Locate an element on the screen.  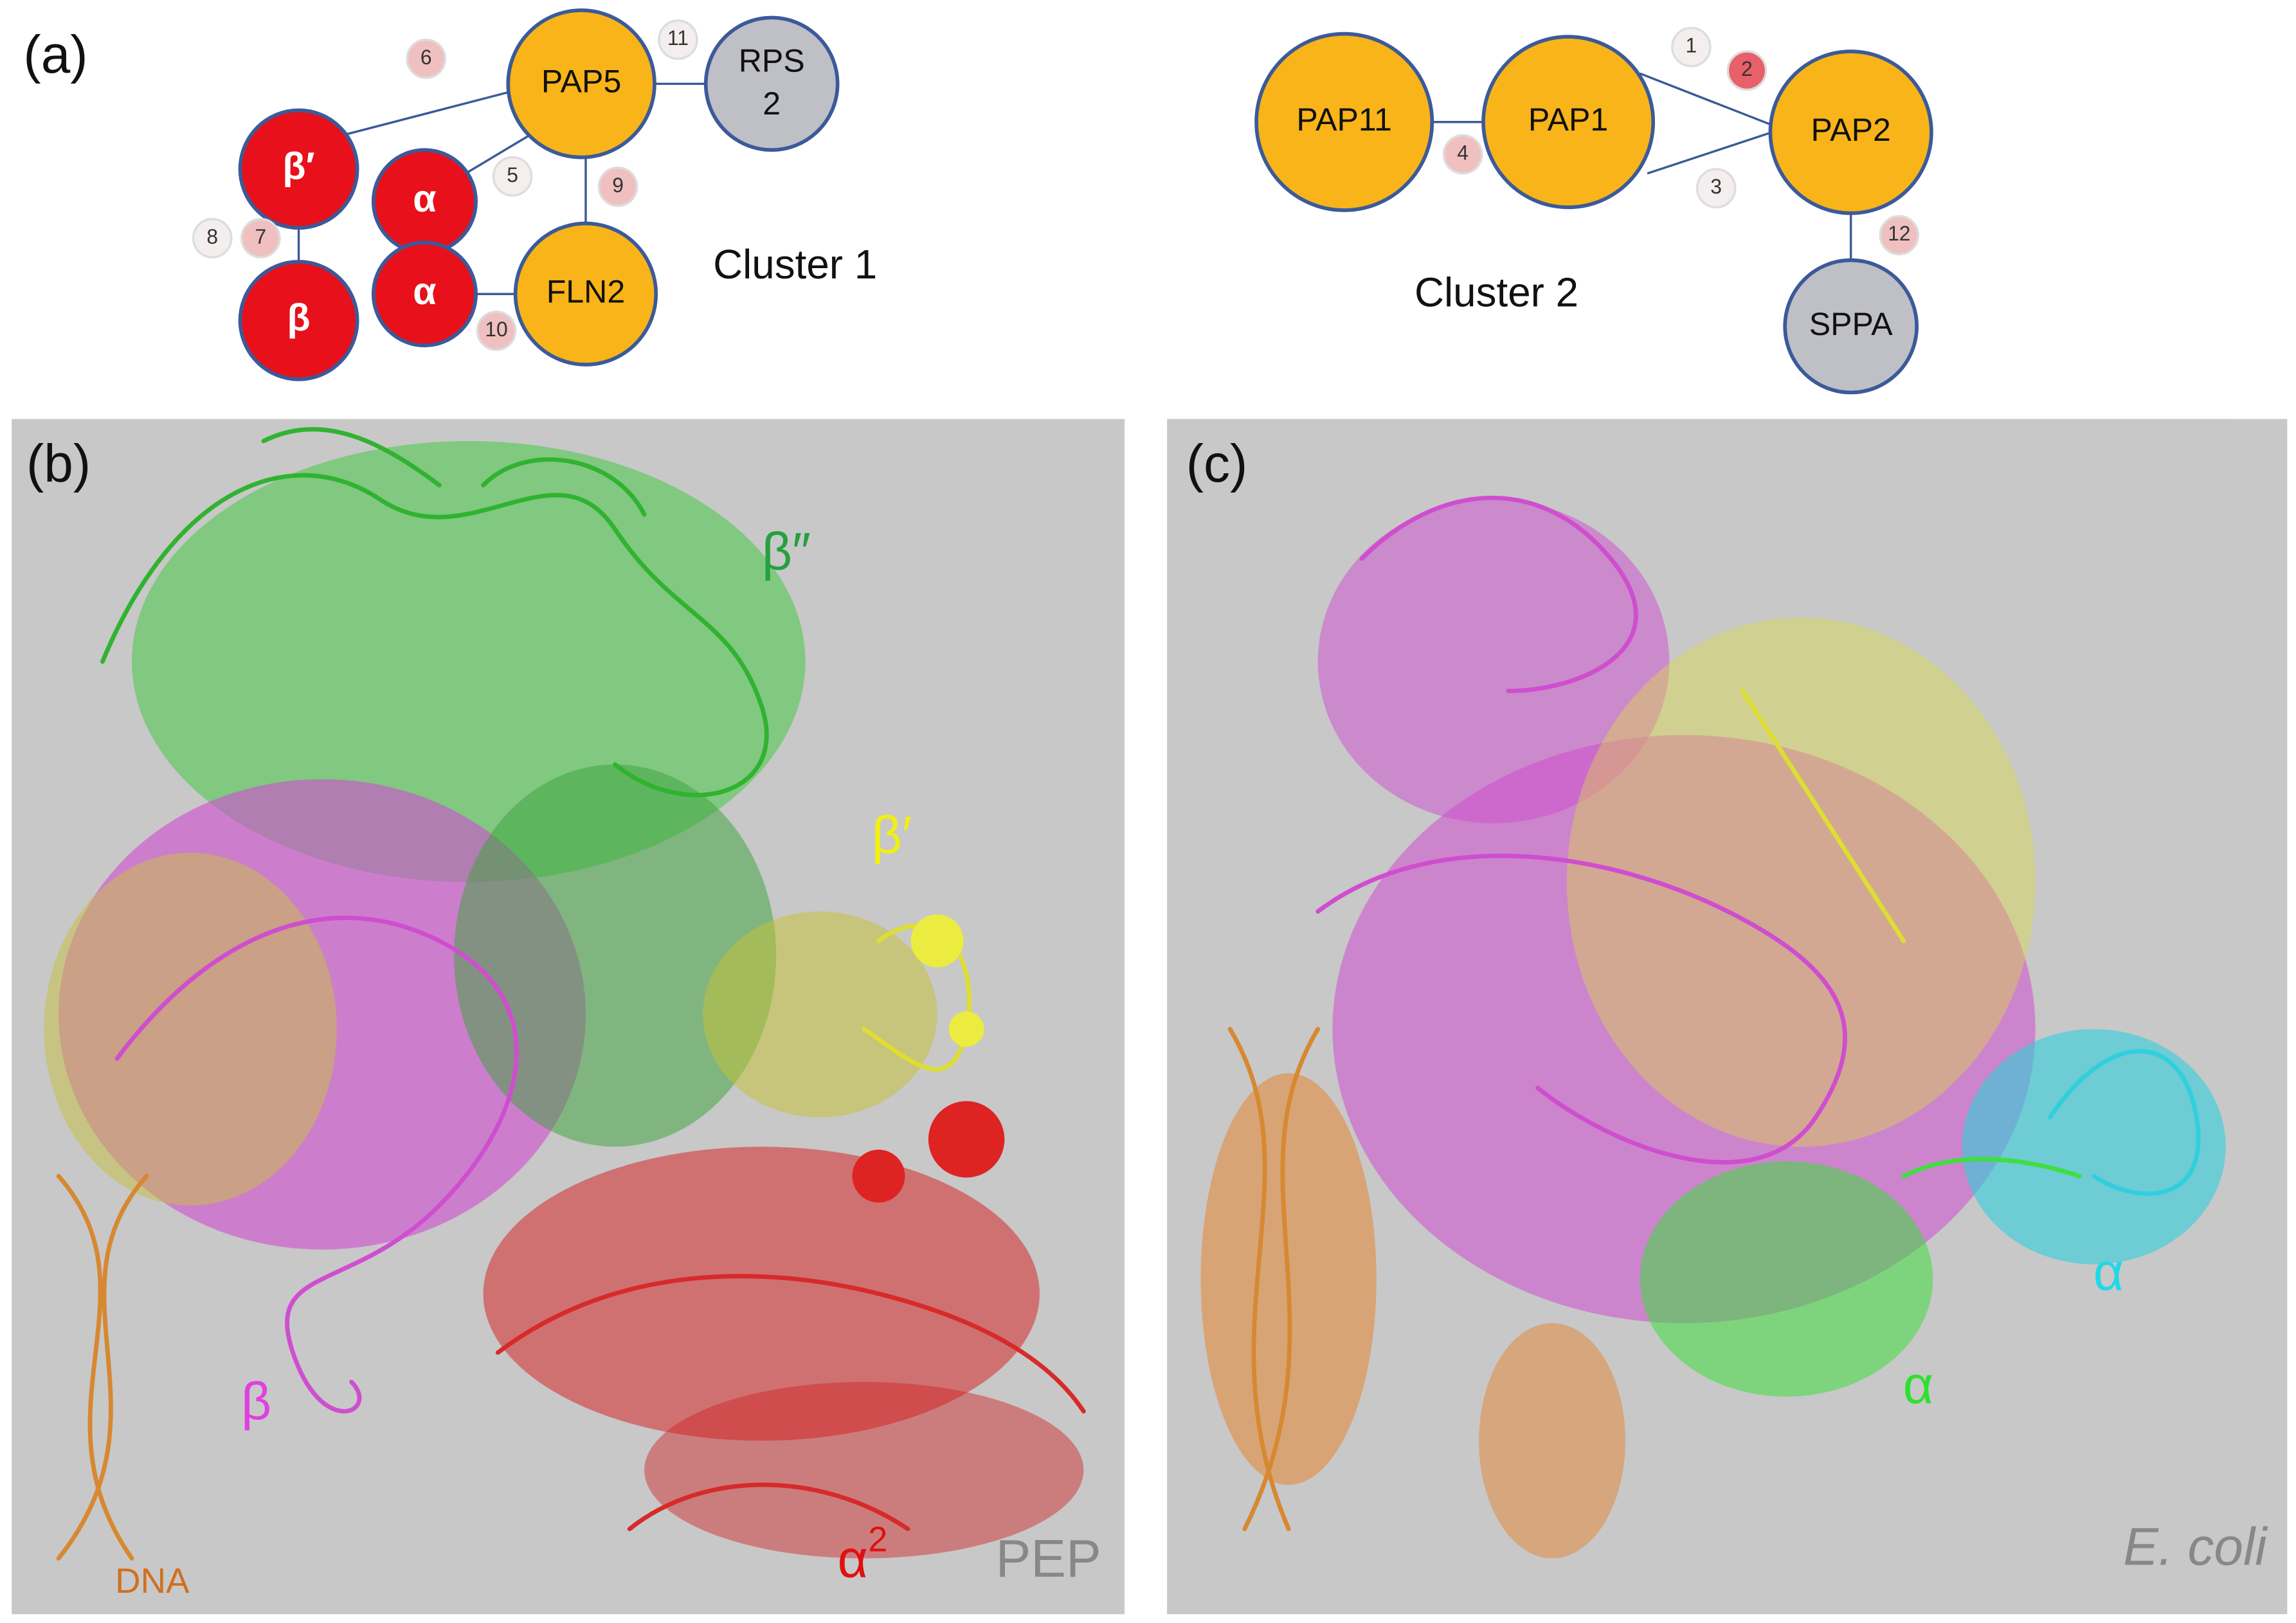
badge-label: 4 is located at coordinates (1463, 153).